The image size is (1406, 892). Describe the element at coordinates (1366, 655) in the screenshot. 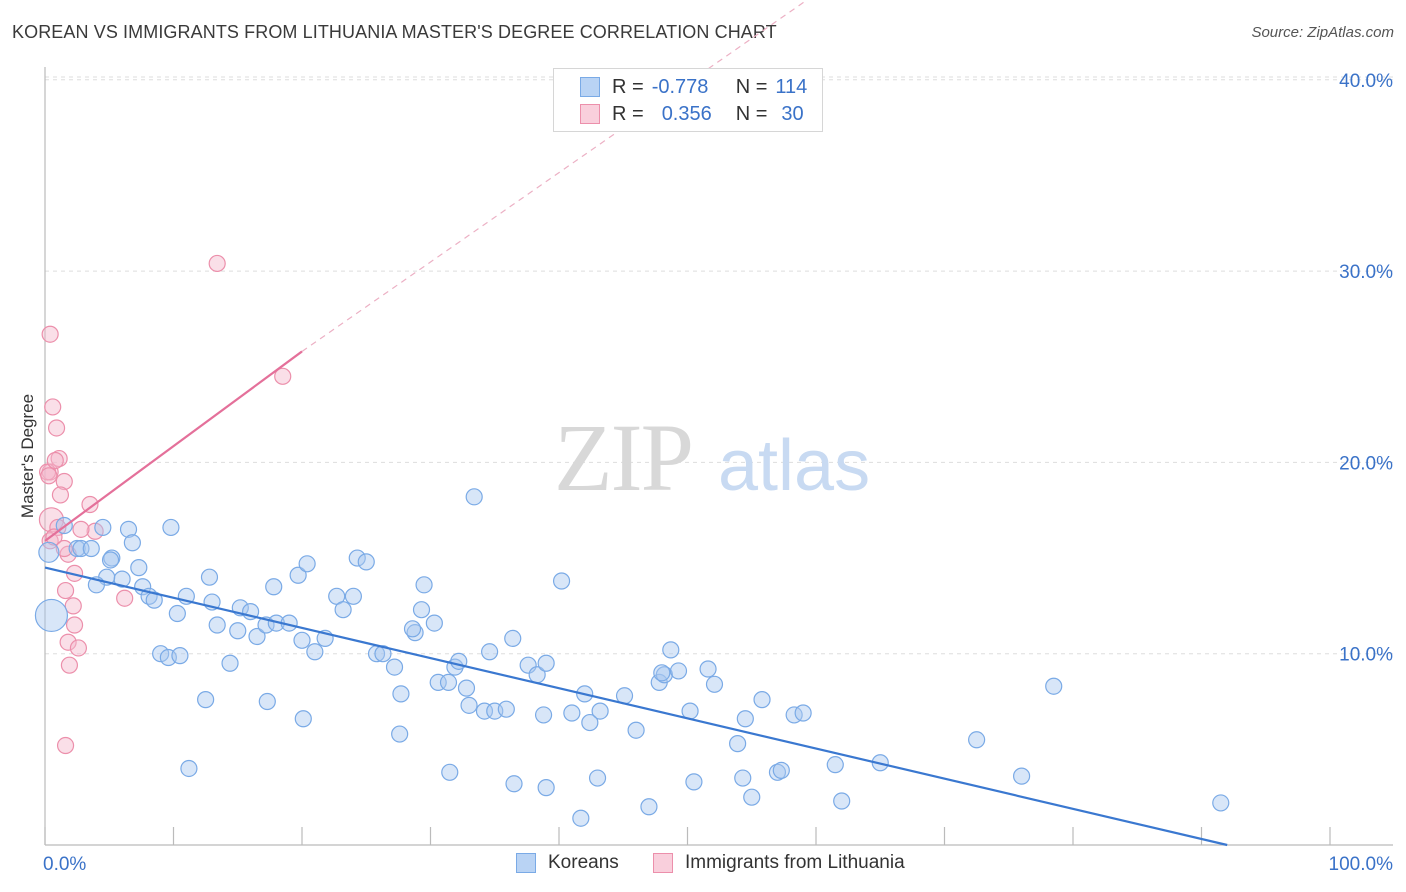

I see `y-tick-label: 10.0%` at that location.